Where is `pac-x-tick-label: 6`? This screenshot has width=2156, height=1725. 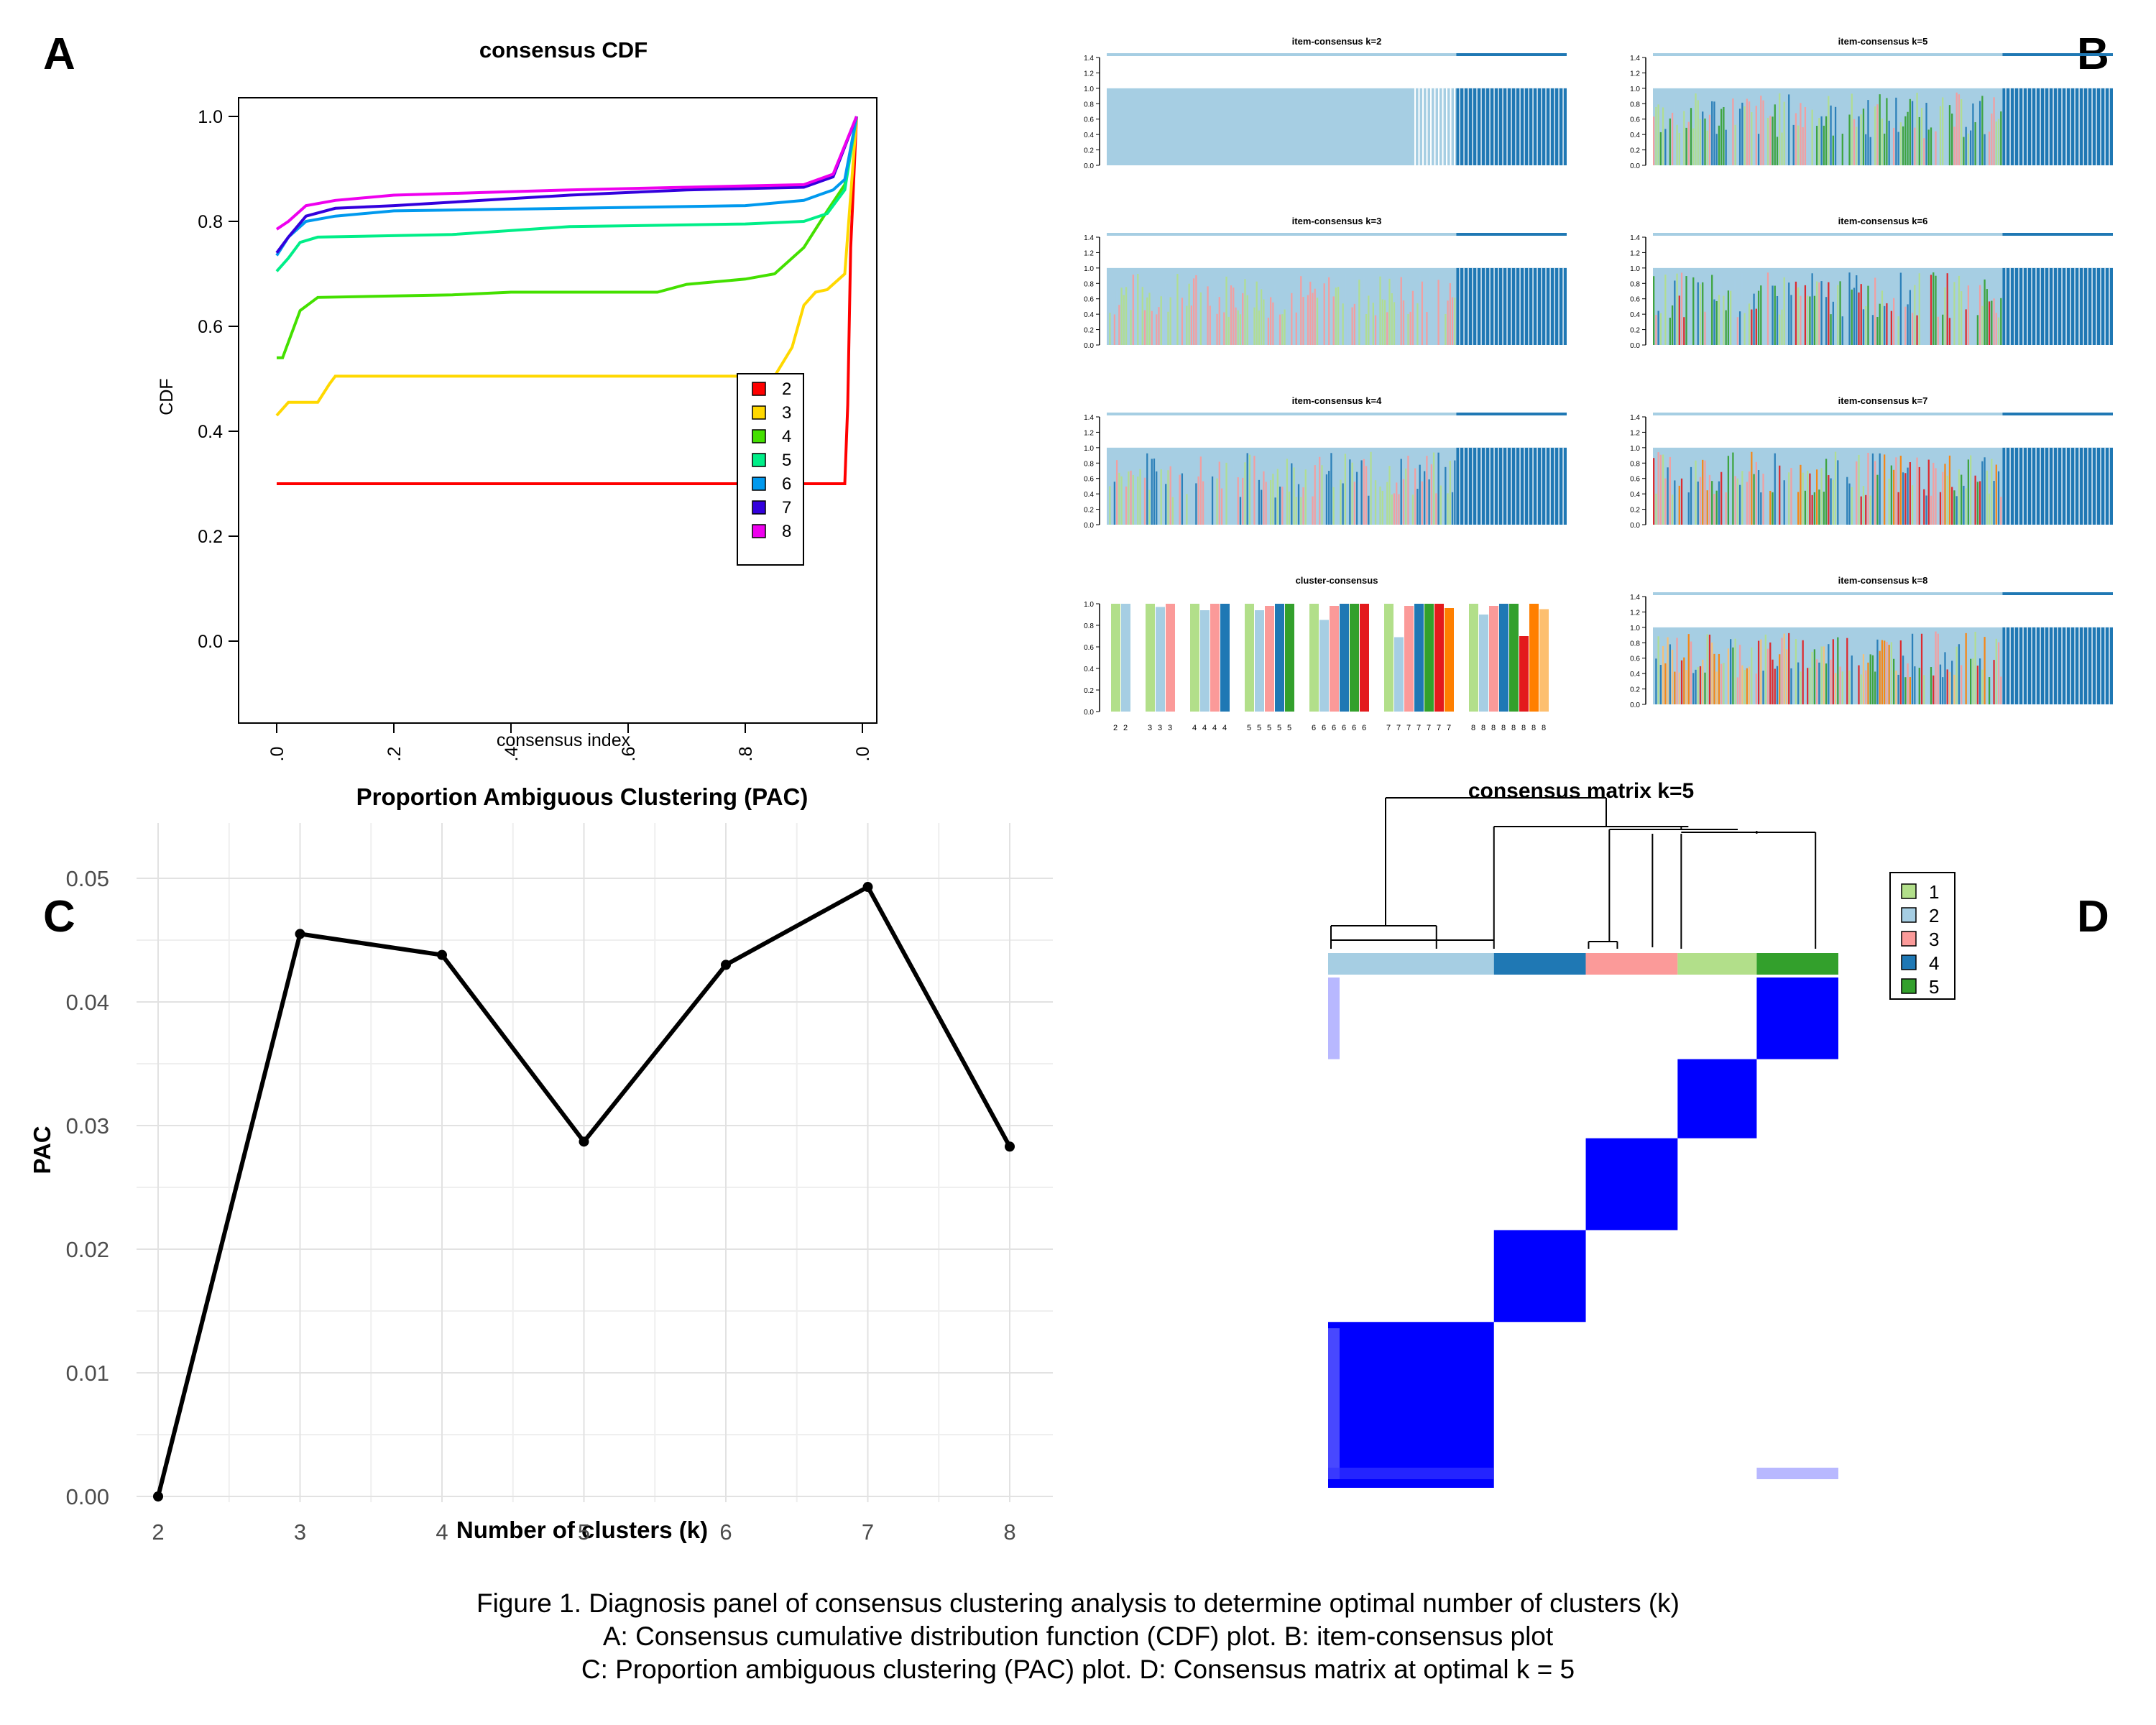
pac-x-tick-label: 6 is located at coordinates (725, 1532).